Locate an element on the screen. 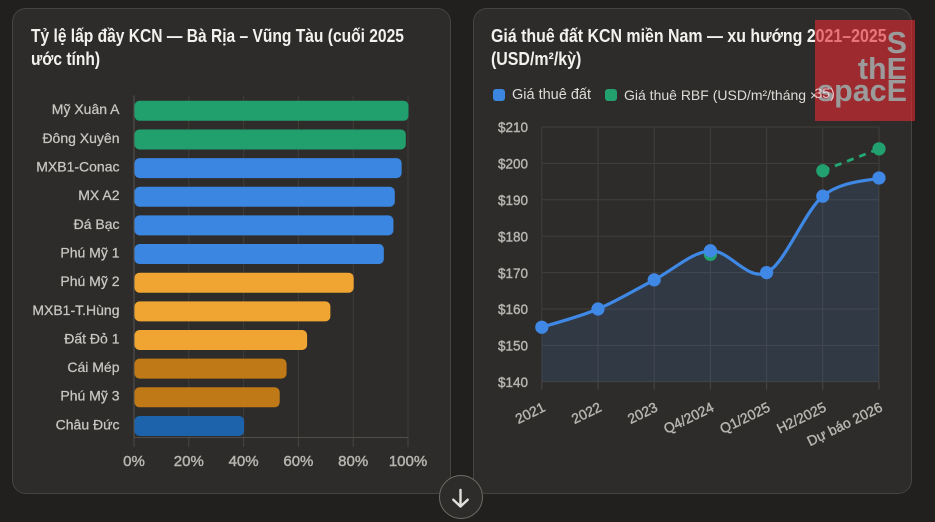 The image size is (935, 522). svg-text: 80% is located at coordinates (353, 461).